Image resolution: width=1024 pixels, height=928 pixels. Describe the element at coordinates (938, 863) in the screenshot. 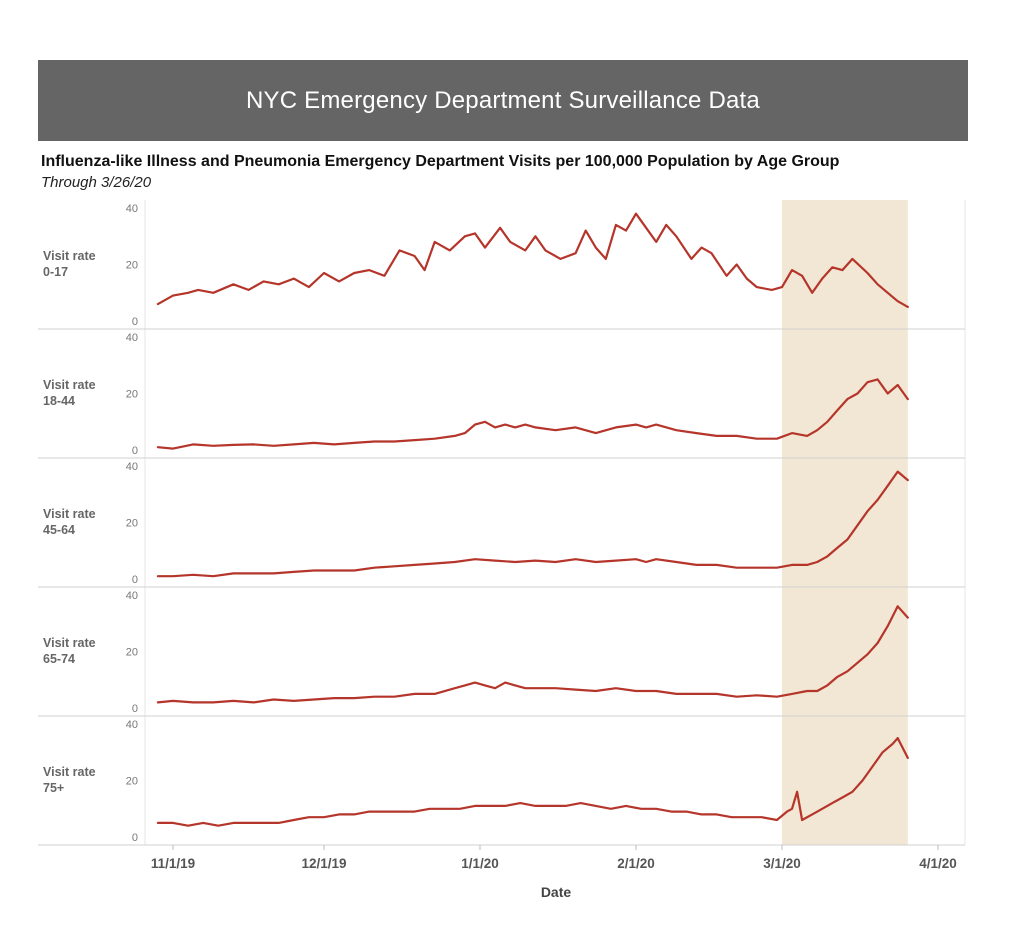

I see `x-tick-label: 4/1/20` at that location.